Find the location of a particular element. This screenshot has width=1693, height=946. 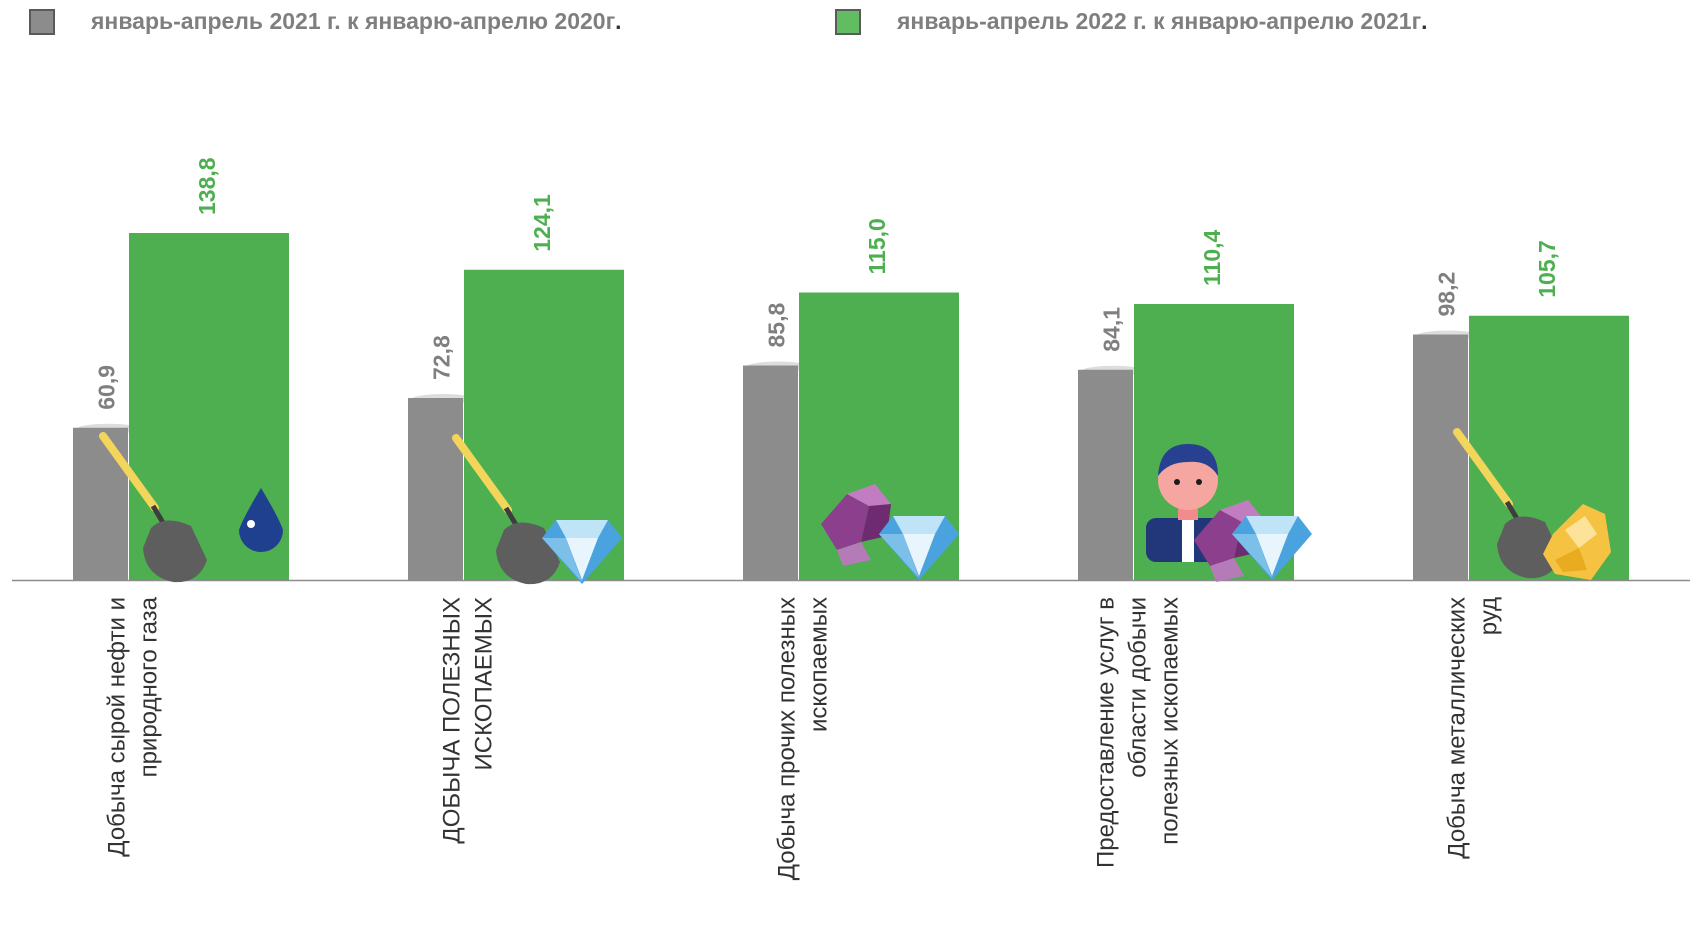

legend-suffix-2021: . is located at coordinates (618, 21).